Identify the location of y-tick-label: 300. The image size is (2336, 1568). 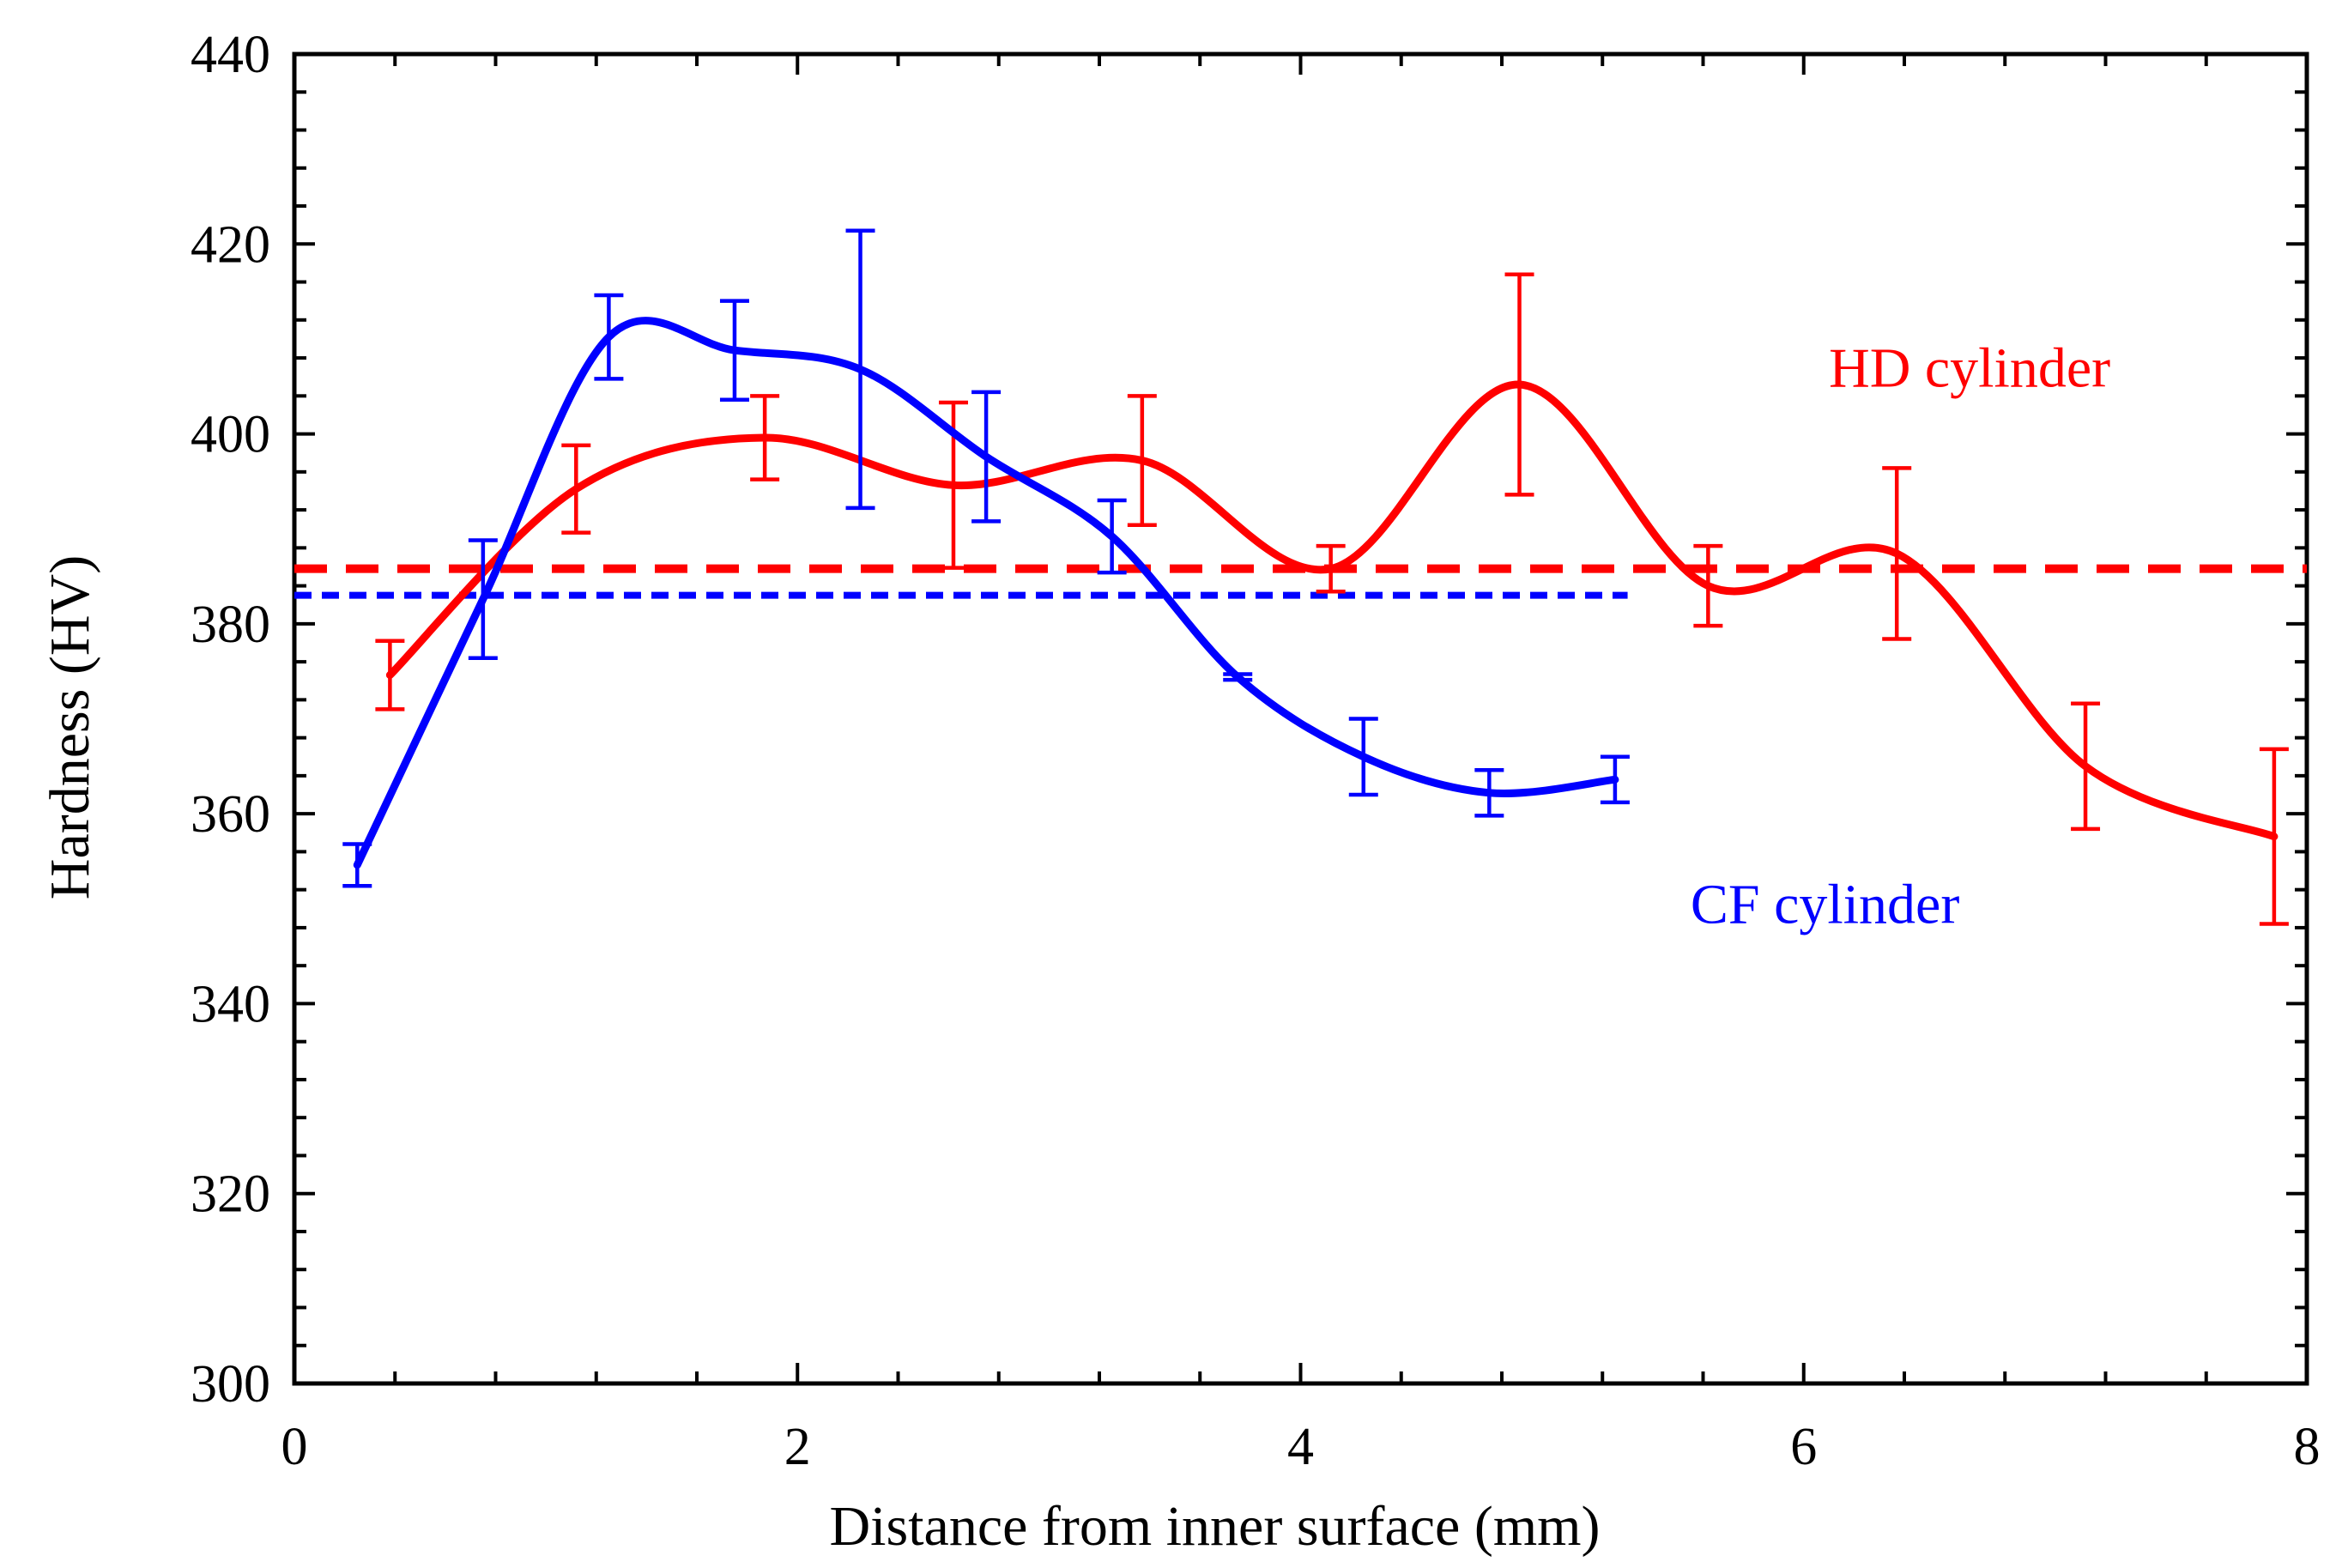
(230, 1384).